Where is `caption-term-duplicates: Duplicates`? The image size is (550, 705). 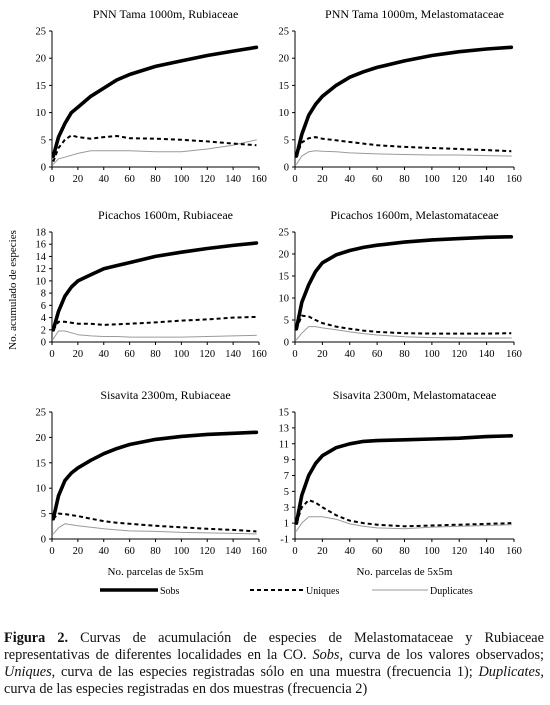 caption-term-duplicates: Duplicates is located at coordinates (509, 672).